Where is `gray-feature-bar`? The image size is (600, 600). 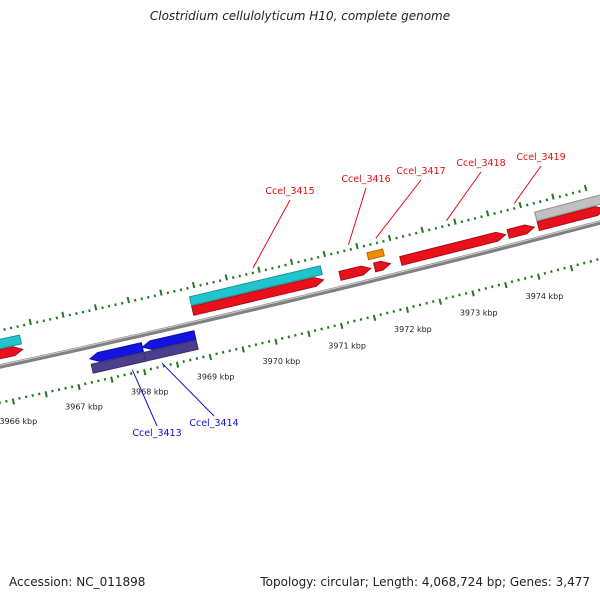
gray-feature-bar is located at coordinates (567, 208).